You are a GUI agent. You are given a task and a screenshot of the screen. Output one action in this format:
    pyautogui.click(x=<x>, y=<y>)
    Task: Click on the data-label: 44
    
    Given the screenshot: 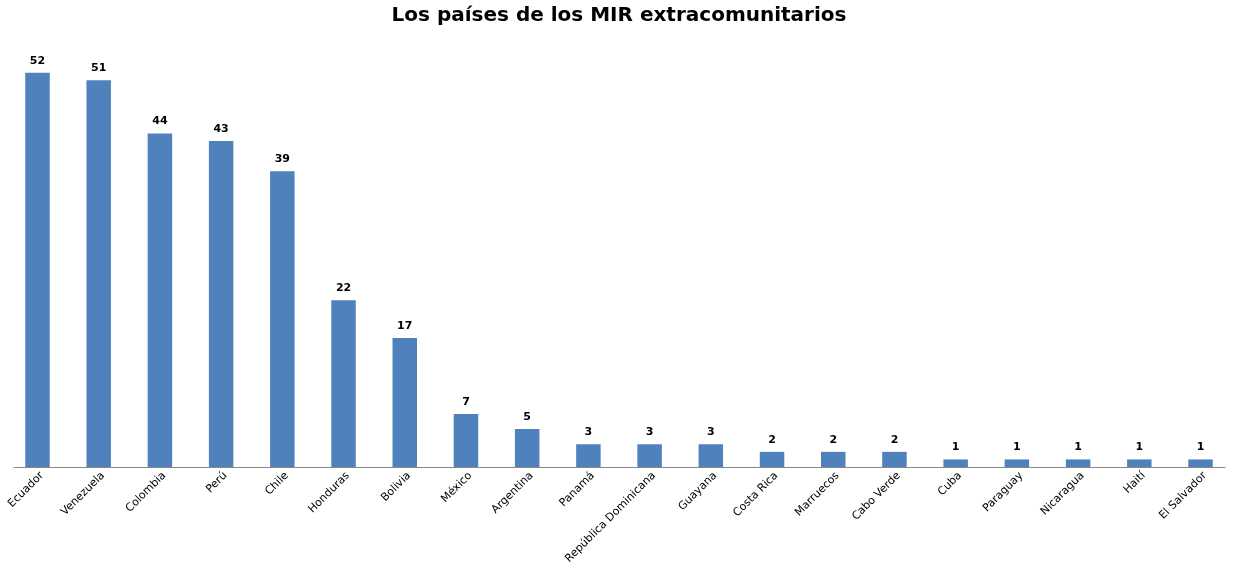 What is the action you would take?
    pyautogui.click(x=160, y=121)
    